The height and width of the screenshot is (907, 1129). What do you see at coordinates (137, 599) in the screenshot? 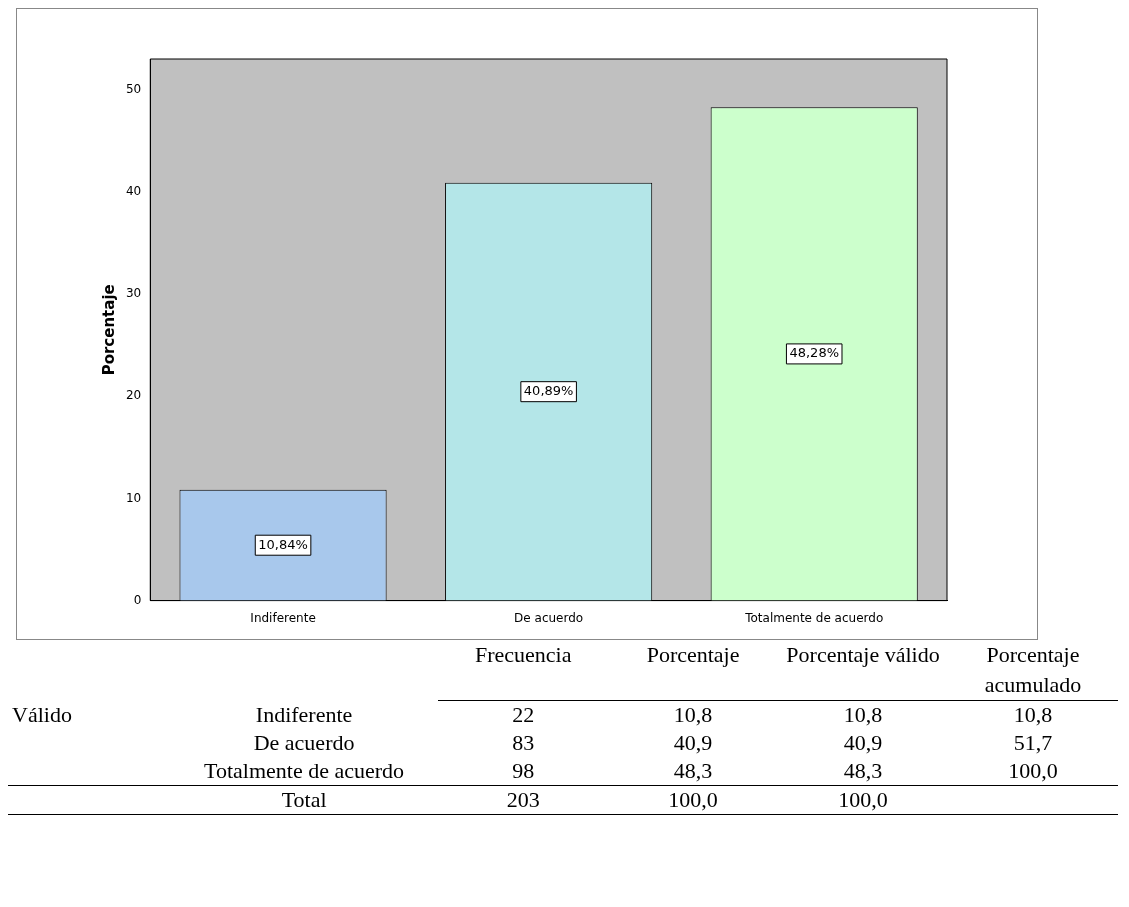
I see `y-tick-label: 0` at bounding box center [137, 599].